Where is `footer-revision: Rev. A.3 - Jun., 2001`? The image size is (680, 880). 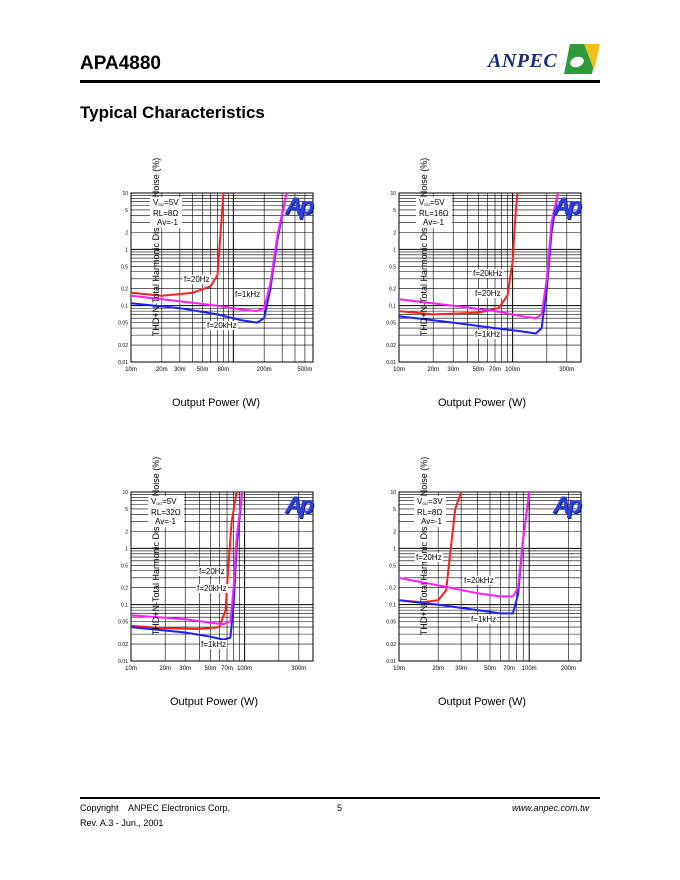
footer-revision: Rev. A.3 - Jun., 2001 is located at coordinates (122, 823).